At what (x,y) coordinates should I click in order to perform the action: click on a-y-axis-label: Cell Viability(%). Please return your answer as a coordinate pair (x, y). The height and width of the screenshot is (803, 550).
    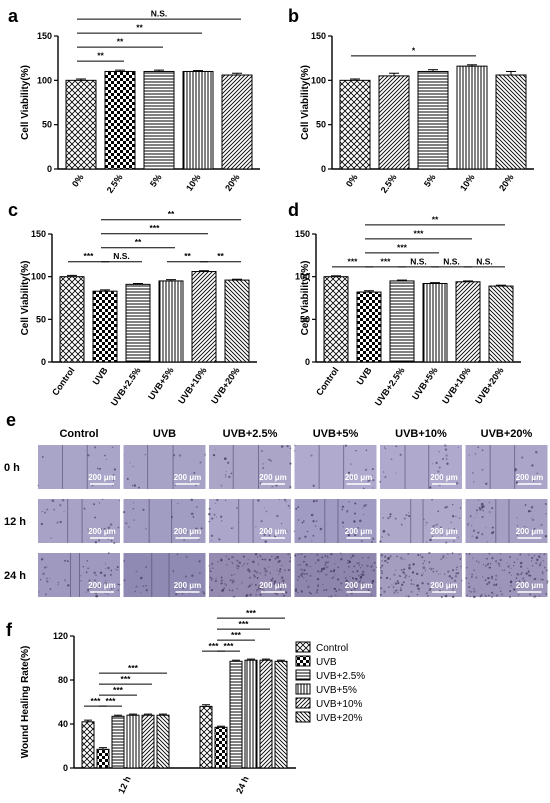
    Looking at the image, I should click on (25, 102).